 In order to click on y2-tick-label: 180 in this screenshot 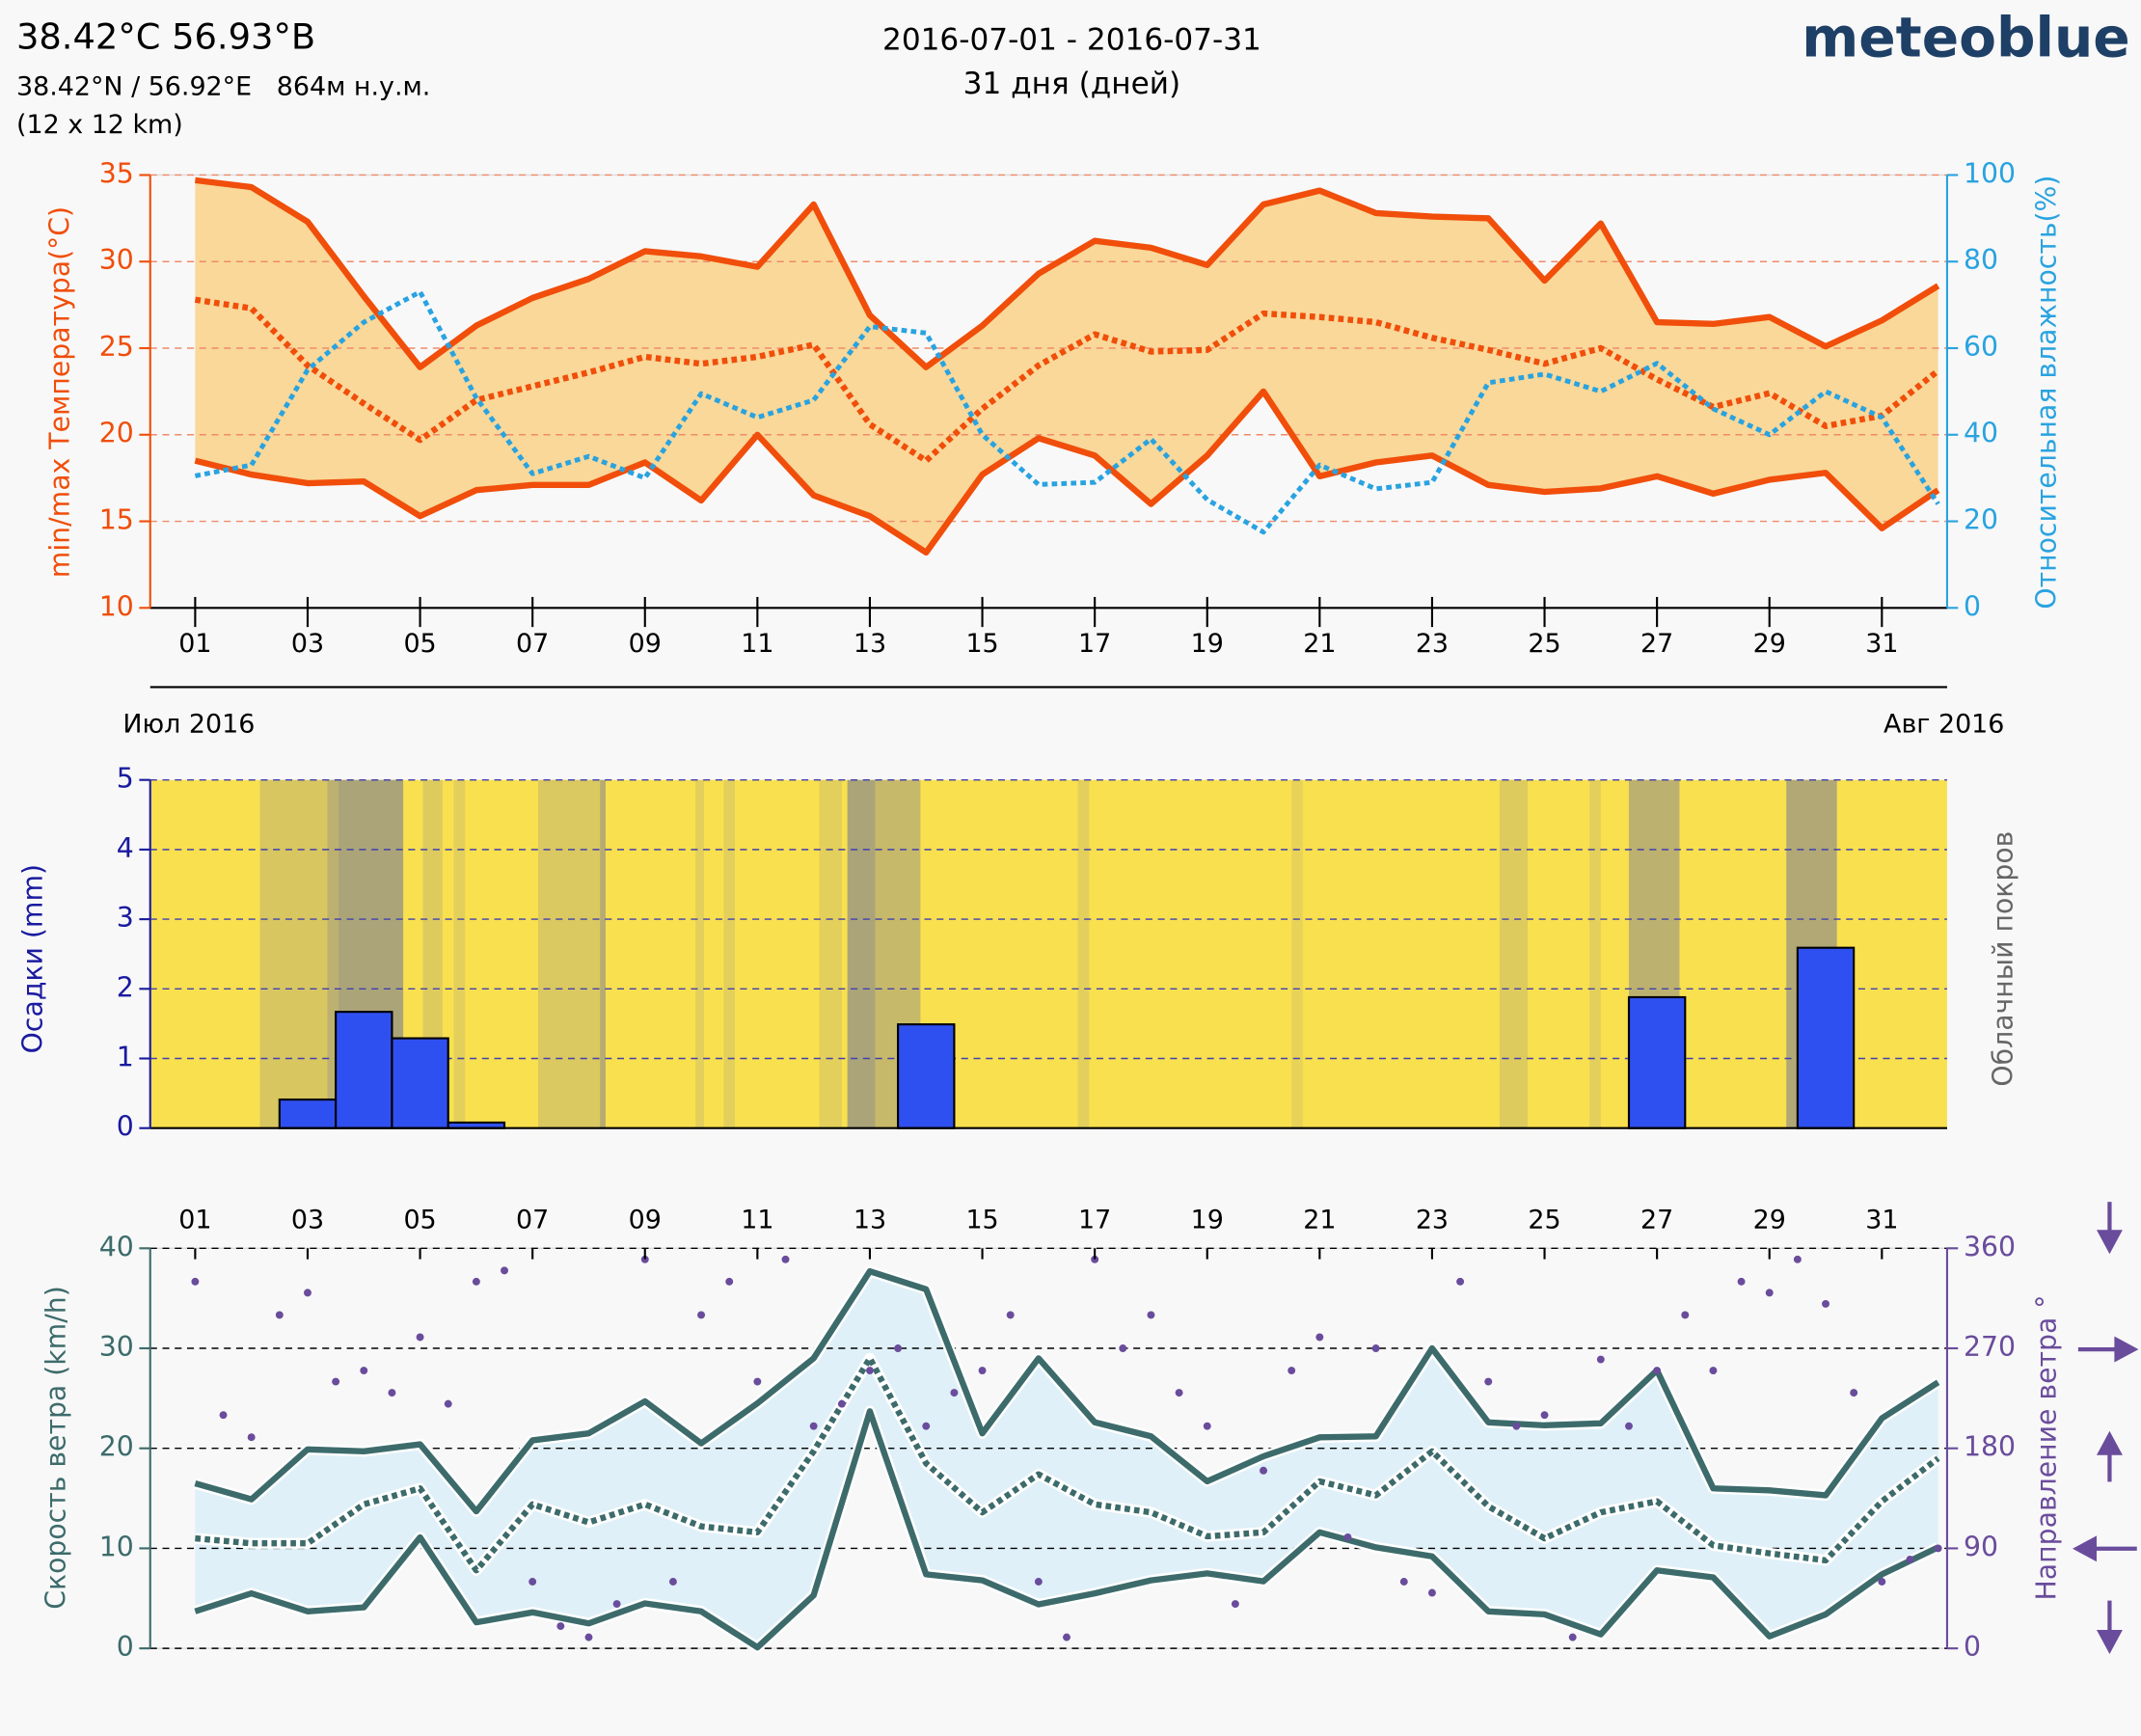, I will do `click(1990, 1447)`.